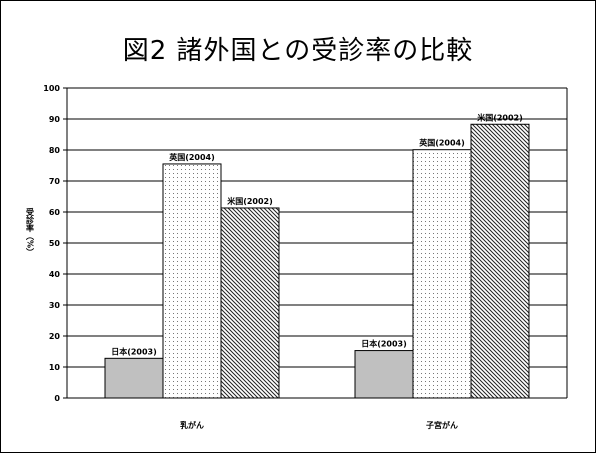 The width and height of the screenshot is (596, 453). What do you see at coordinates (55, 243) in the screenshot?
I see `y-tick-label: 50` at bounding box center [55, 243].